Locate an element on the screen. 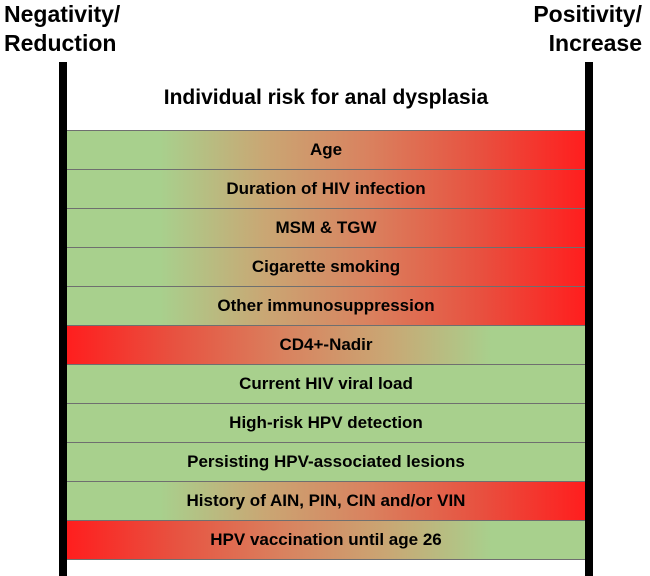 Image resolution: width=650 pixels, height=576 pixels. risk-factor-row: Other immunosuppression is located at coordinates (326, 306).